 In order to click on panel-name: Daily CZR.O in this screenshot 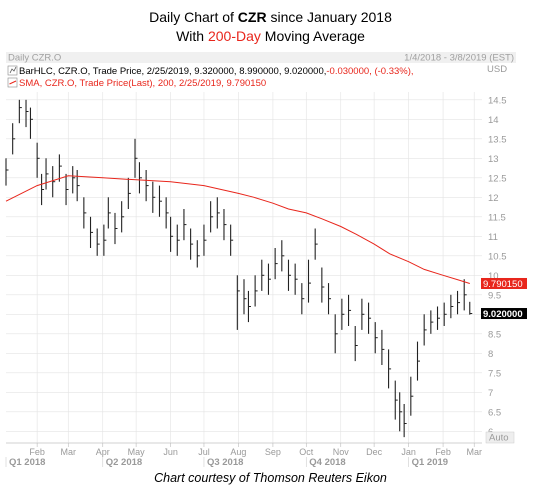, I will do `click(34, 58)`.